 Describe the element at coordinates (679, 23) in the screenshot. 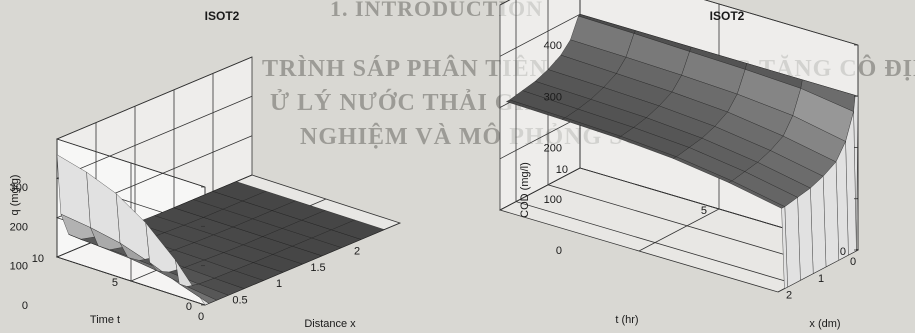

I see `grid-line` at that location.